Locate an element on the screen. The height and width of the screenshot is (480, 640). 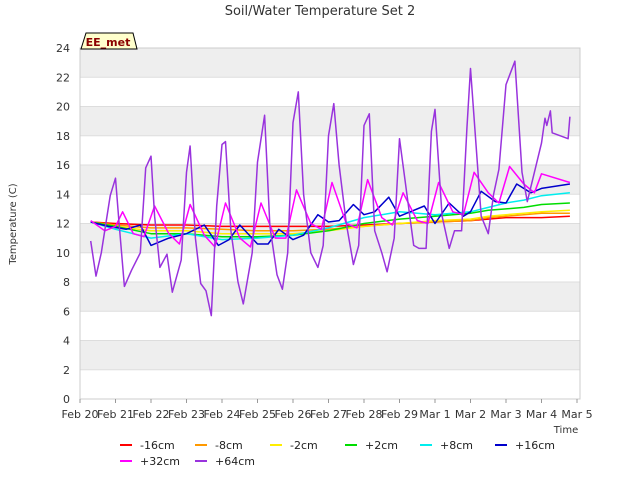
x-tick-label: Feb 20 is located at coordinates (80, 414).